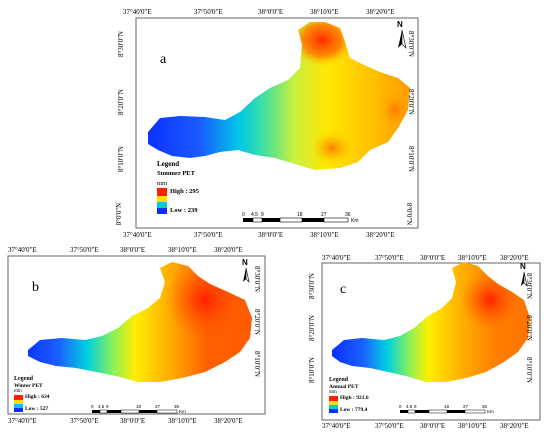  I want to click on north-label-a: N, so click(400, 24).